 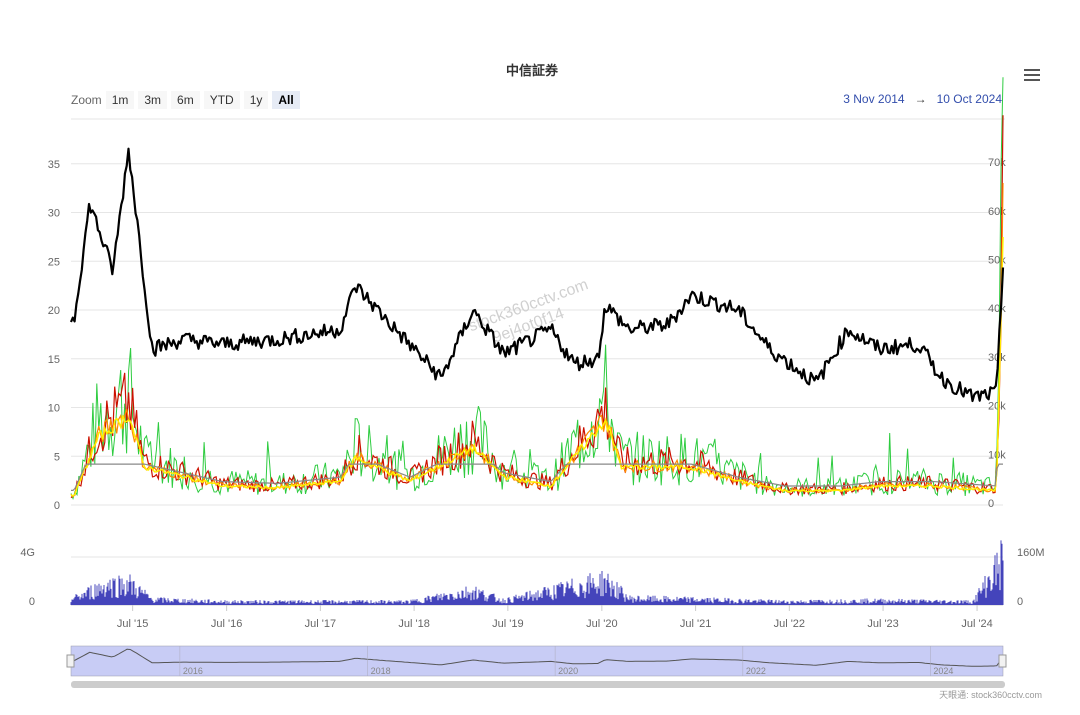 What do you see at coordinates (568, 671) in the screenshot?
I see `navigator-tick-label: 2020` at bounding box center [568, 671].